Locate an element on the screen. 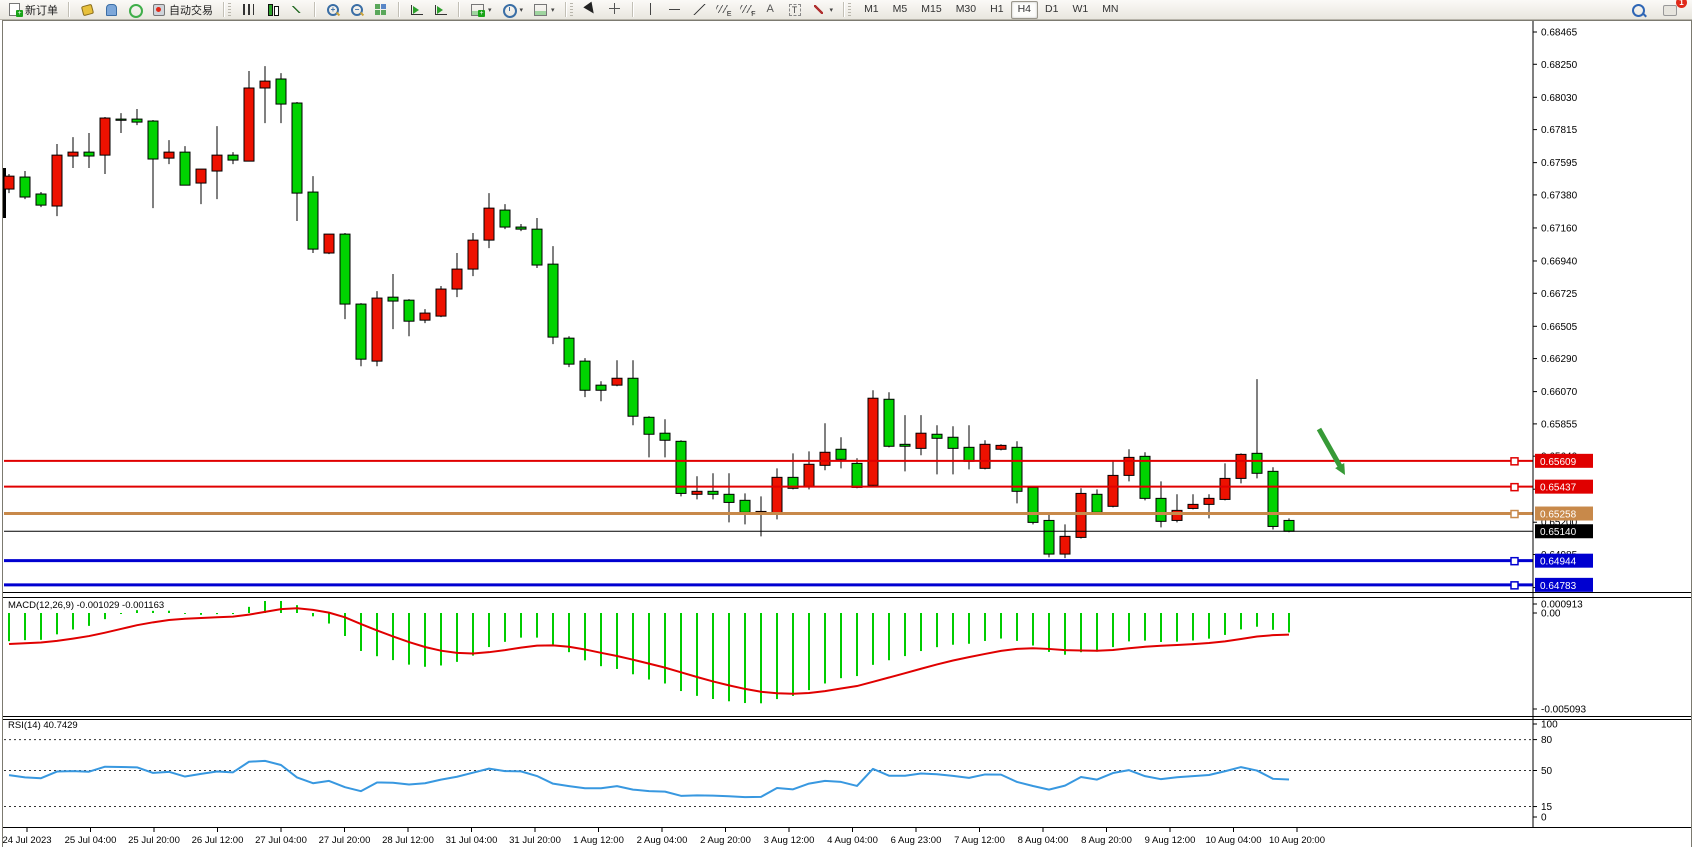  candlestick-icon is located at coordinates (273, 9).